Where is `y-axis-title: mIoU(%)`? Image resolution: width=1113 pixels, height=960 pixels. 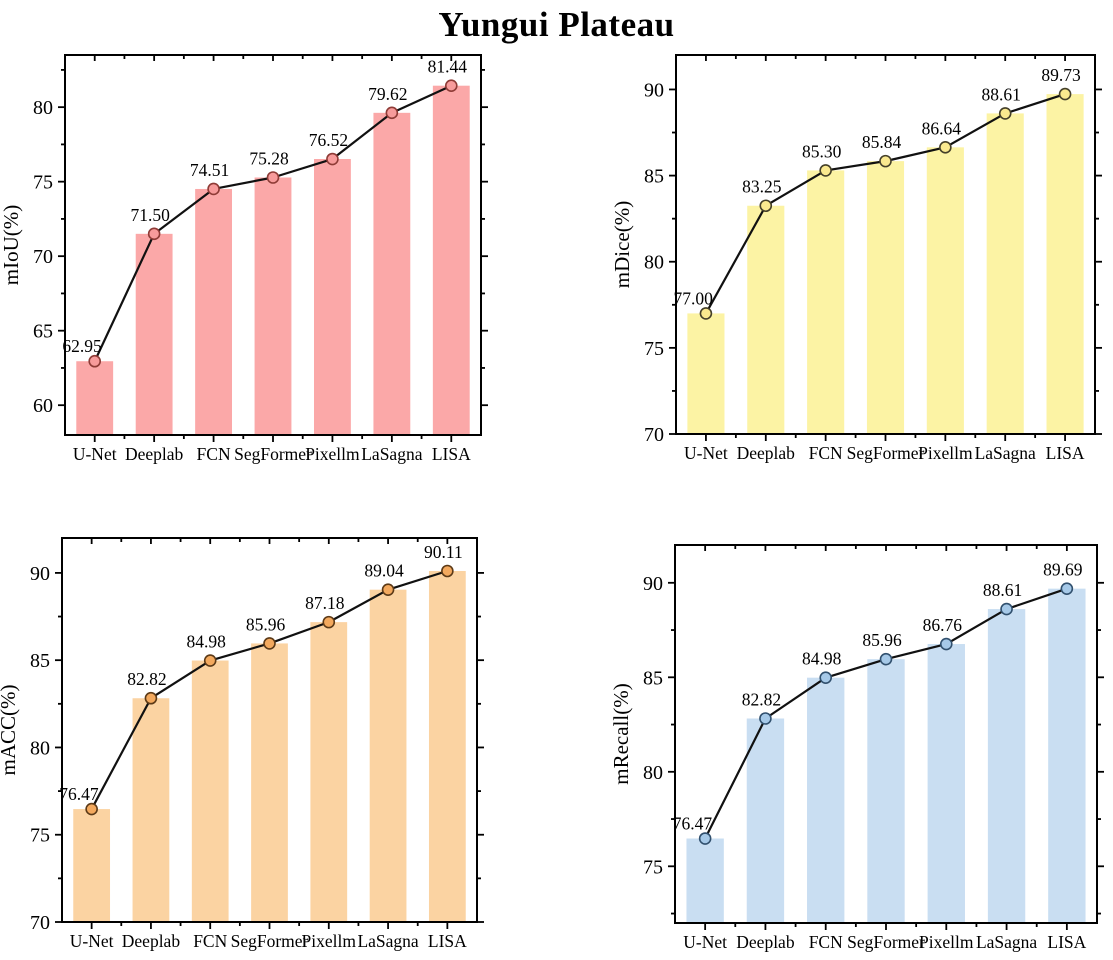
y-axis-title: mIoU(%) is located at coordinates (11, 245).